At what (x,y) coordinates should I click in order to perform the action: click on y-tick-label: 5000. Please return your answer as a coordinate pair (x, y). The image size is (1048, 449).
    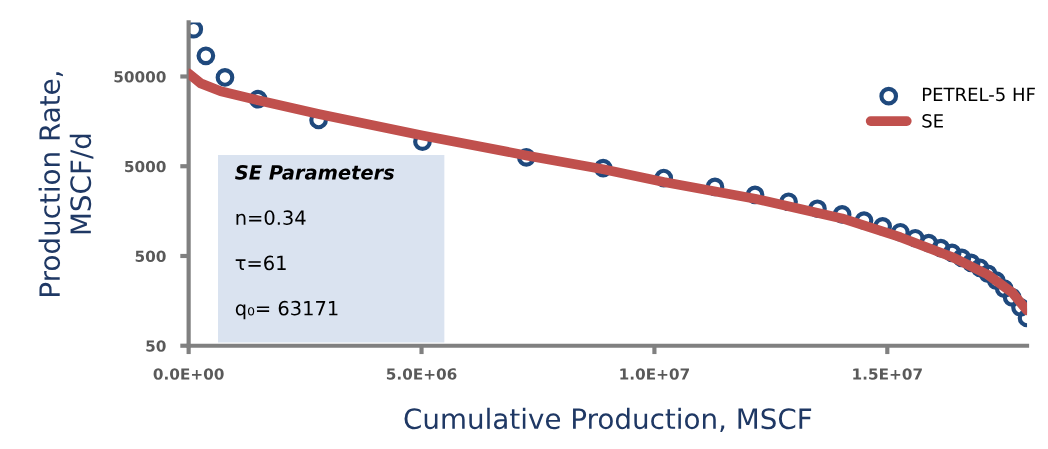
    Looking at the image, I should click on (145, 166).